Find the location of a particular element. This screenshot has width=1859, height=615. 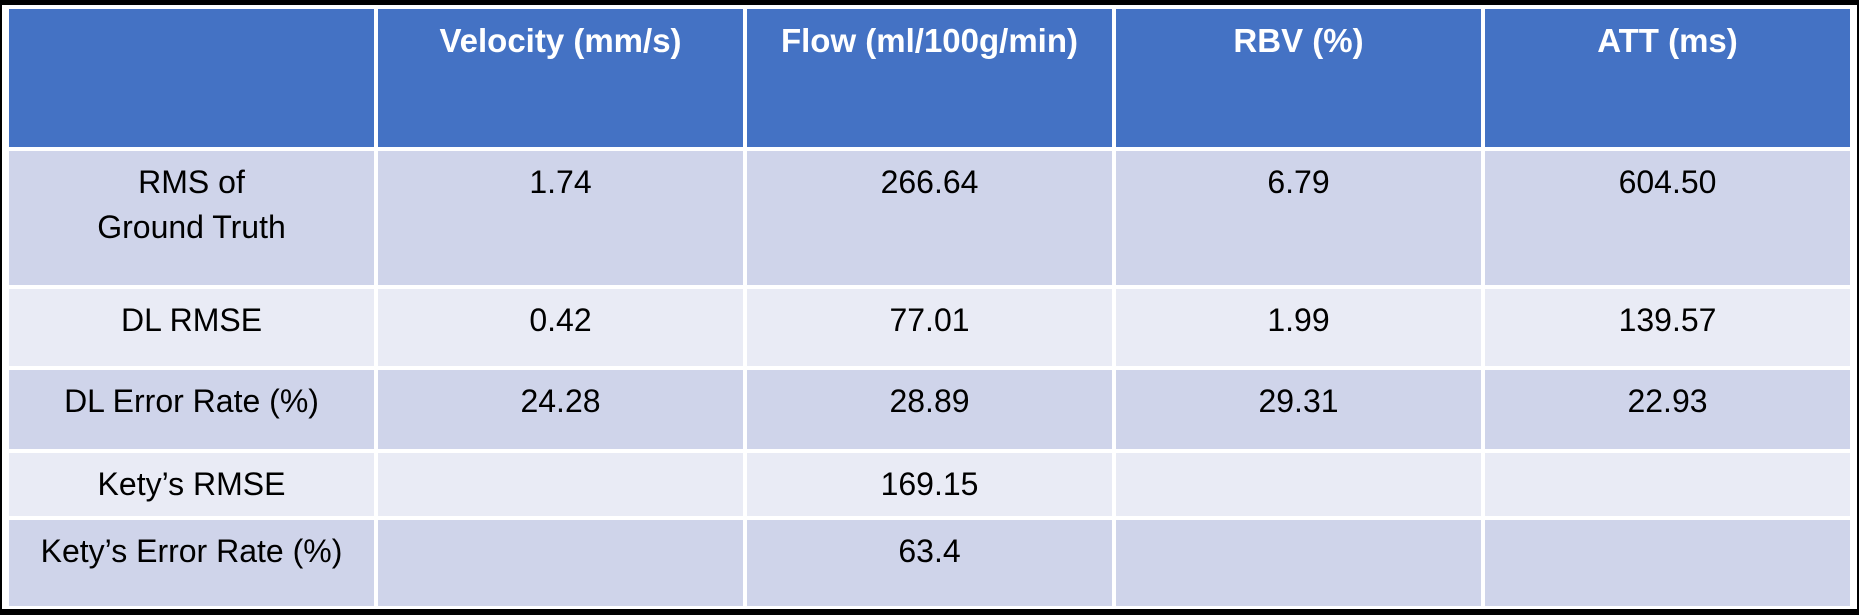

value-cell: 1.74 is located at coordinates (560, 218).